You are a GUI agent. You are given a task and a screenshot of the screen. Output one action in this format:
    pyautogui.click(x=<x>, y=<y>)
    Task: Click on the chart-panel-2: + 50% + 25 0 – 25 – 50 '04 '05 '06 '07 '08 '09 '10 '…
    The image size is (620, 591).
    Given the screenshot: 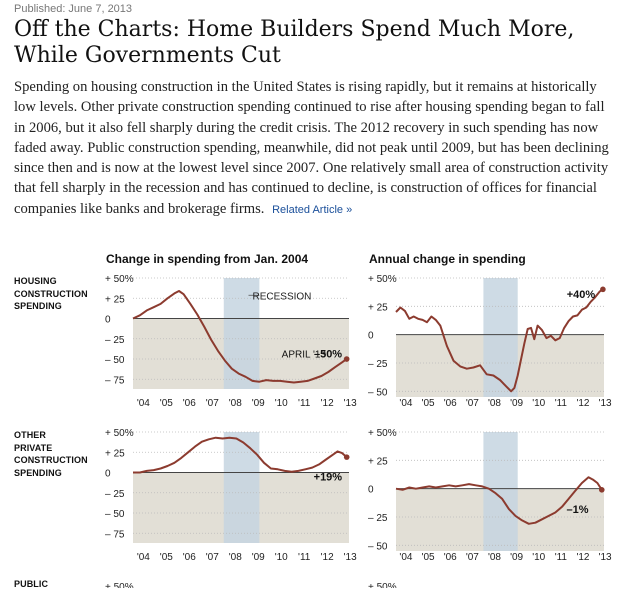 What is the action you would take?
    pyautogui.click(x=490, y=341)
    